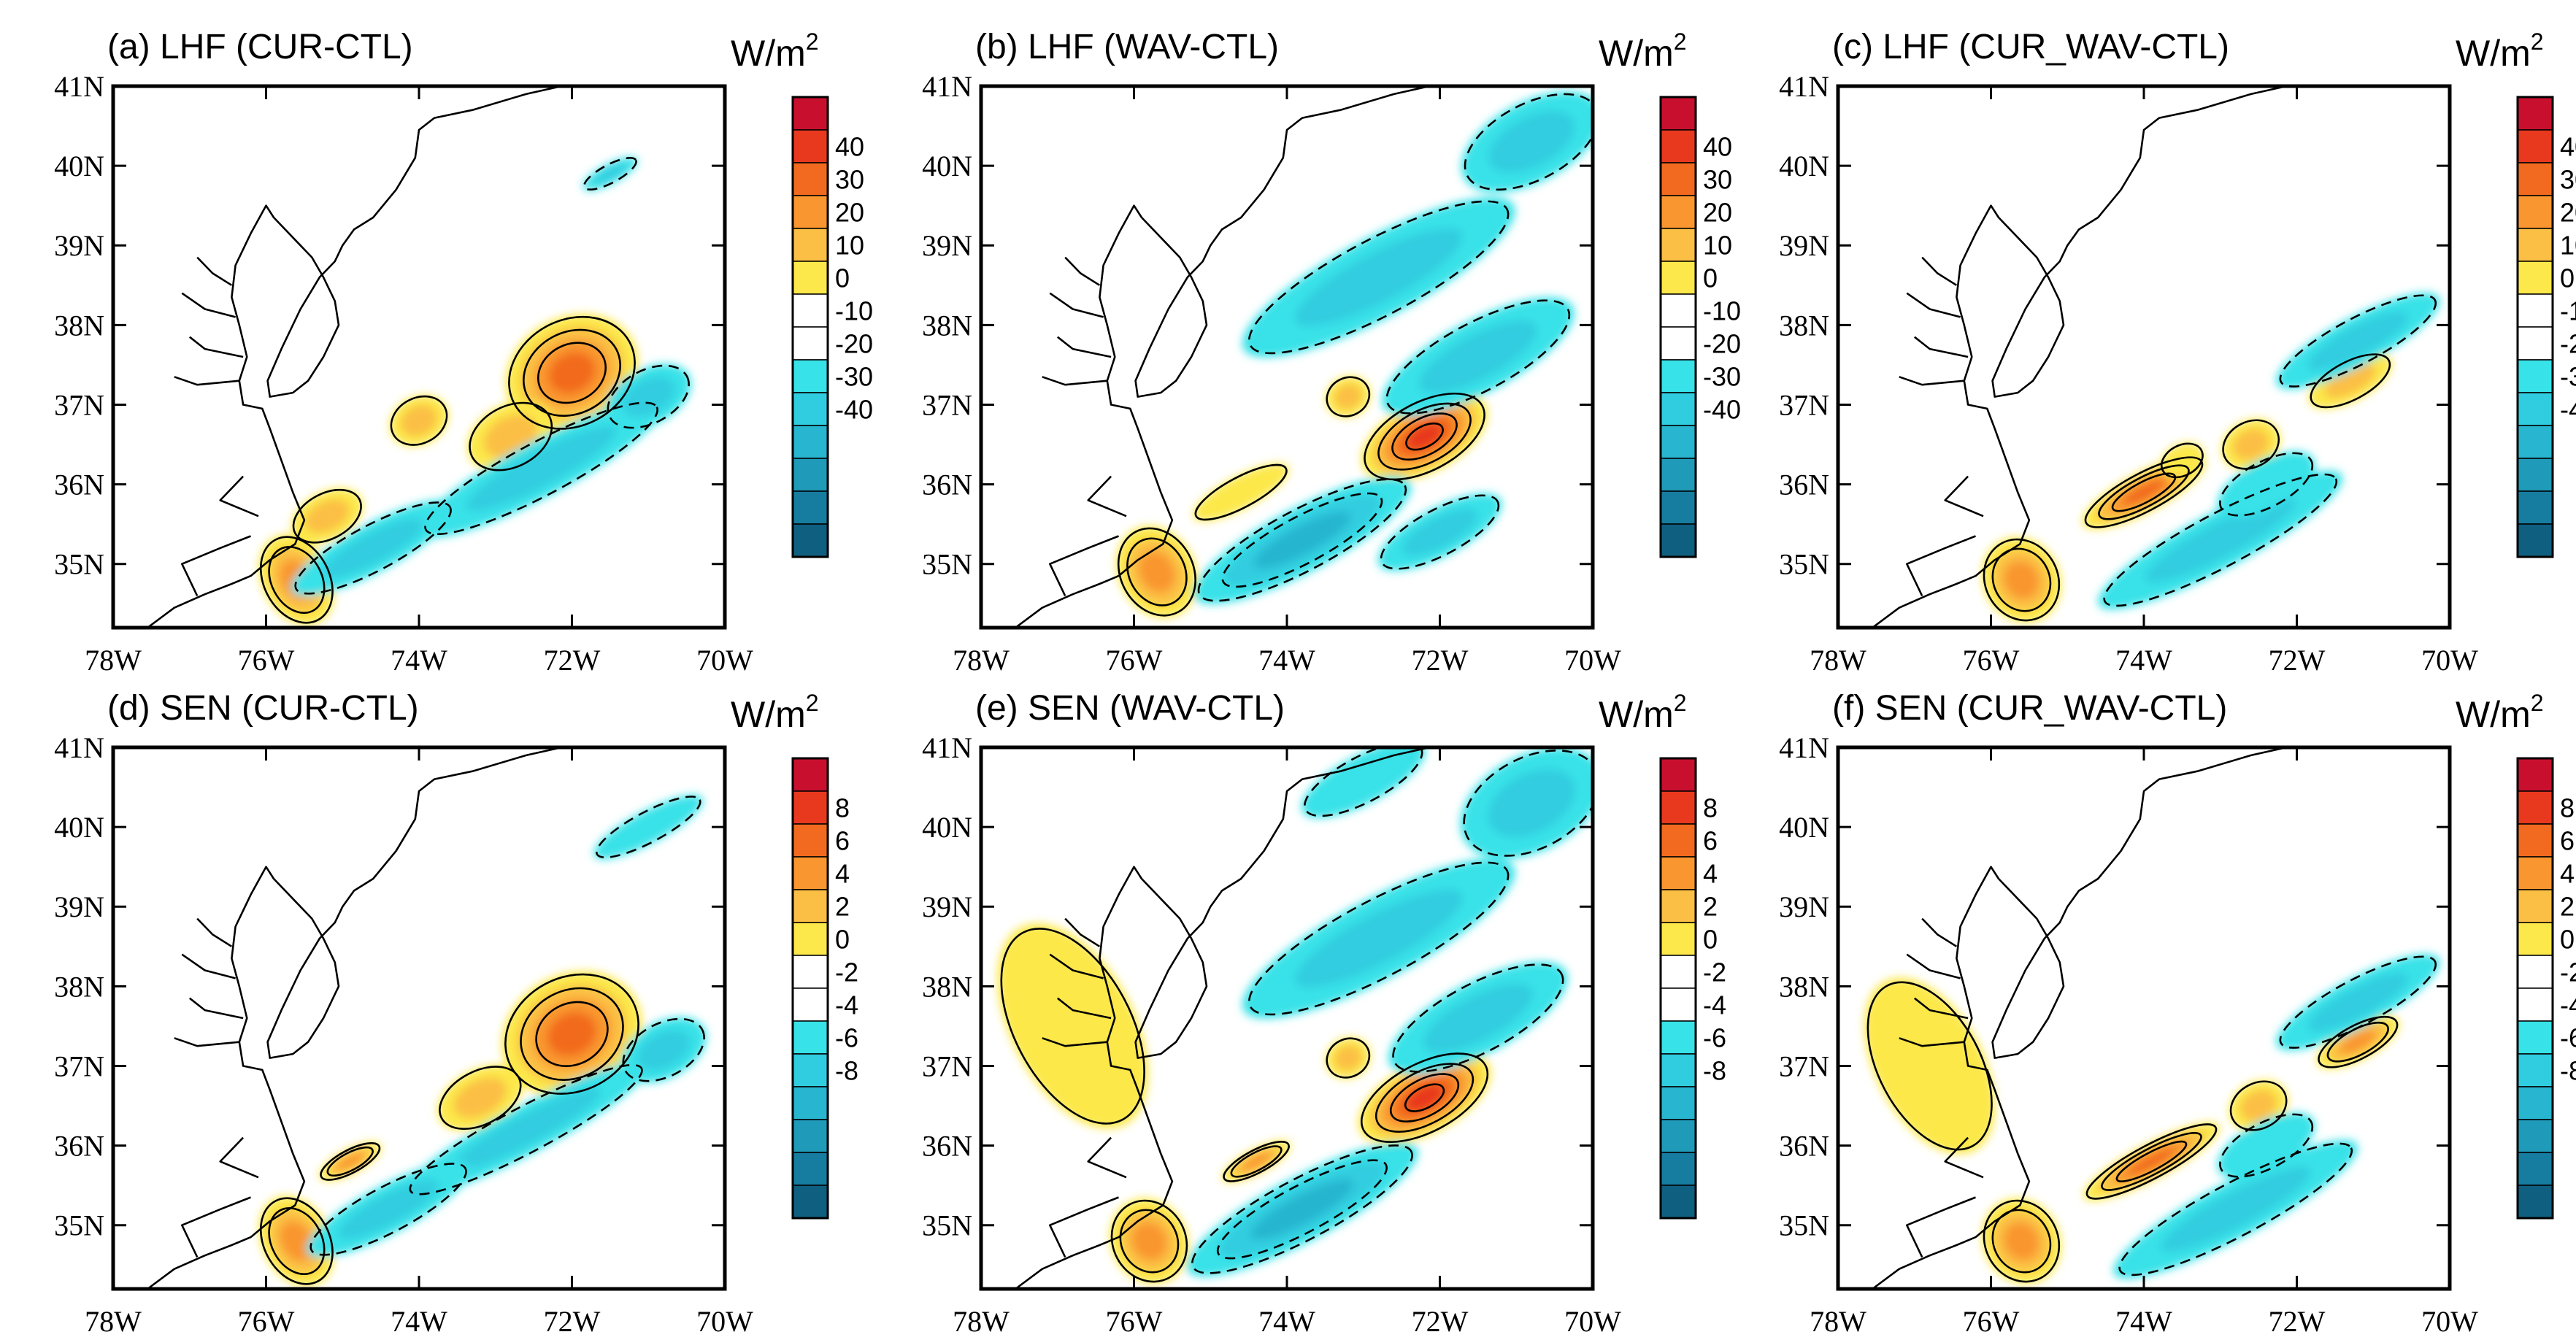 The height and width of the screenshot is (1340, 2576). Describe the element at coordinates (2567, 278) in the screenshot. I see `colorbar-tick-label: 0` at that location.